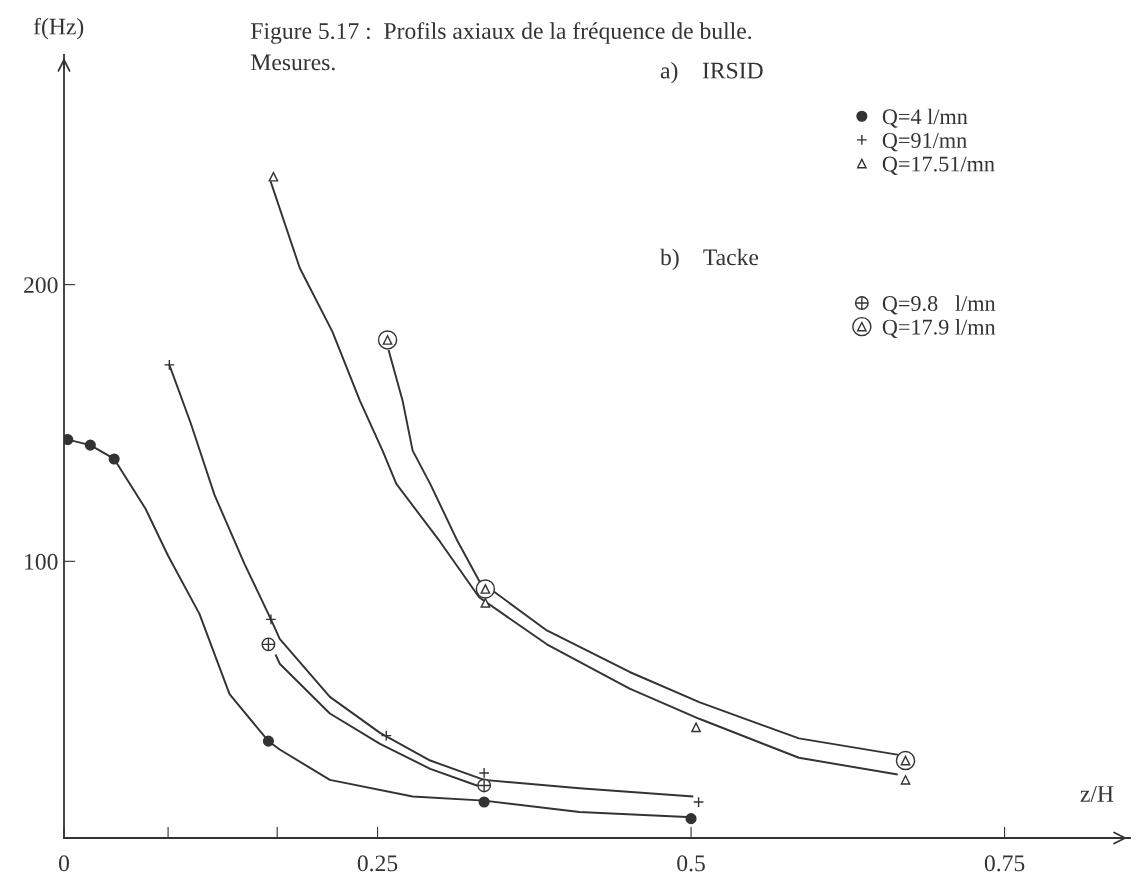 The width and height of the screenshot is (1138, 885). What do you see at coordinates (709, 259) in the screenshot?
I see `annotation: b) Tacke` at bounding box center [709, 259].